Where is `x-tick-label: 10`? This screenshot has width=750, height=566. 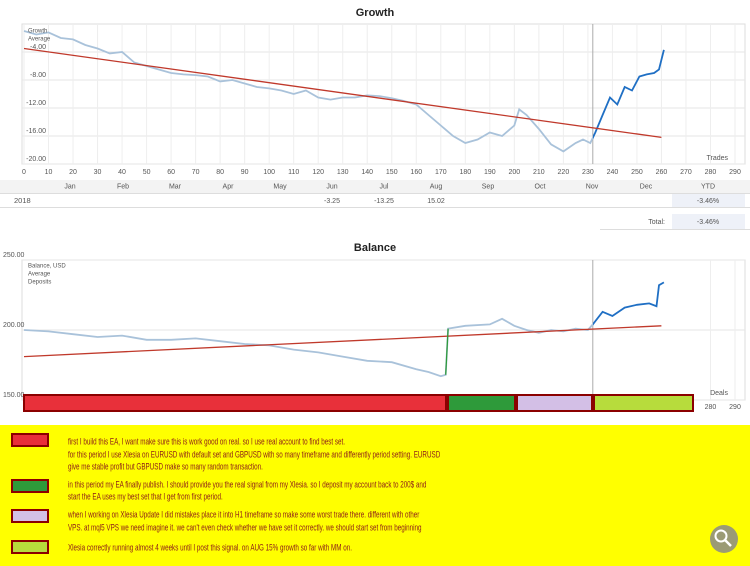 x-tick-label: 10 is located at coordinates (49, 172).